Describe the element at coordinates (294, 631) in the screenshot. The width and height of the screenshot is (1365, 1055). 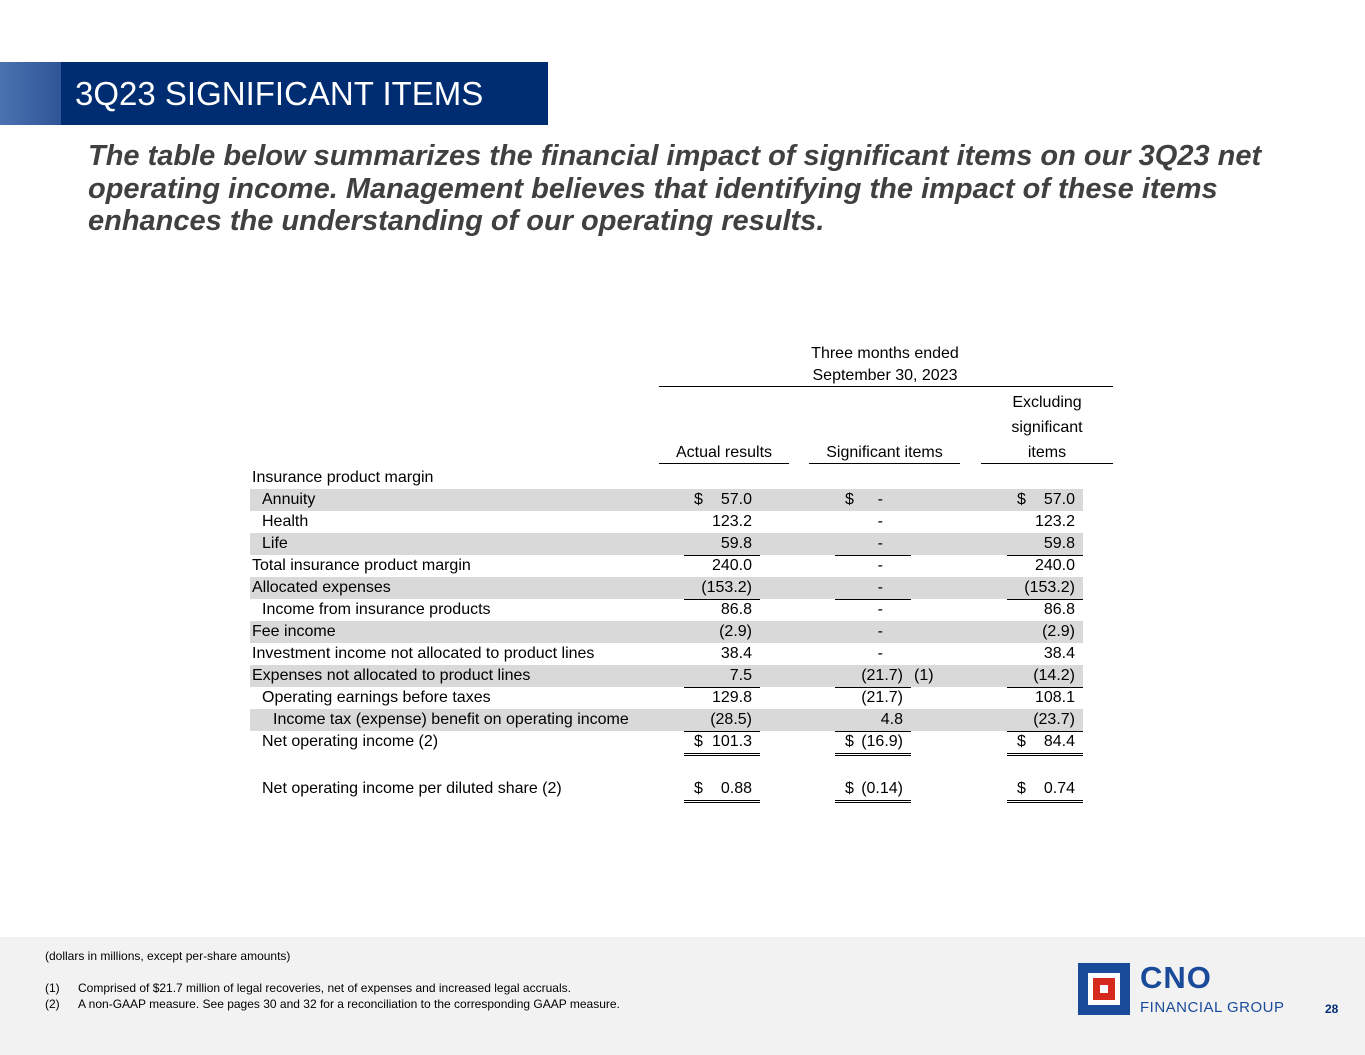
I see `row-label: Fee income` at that location.